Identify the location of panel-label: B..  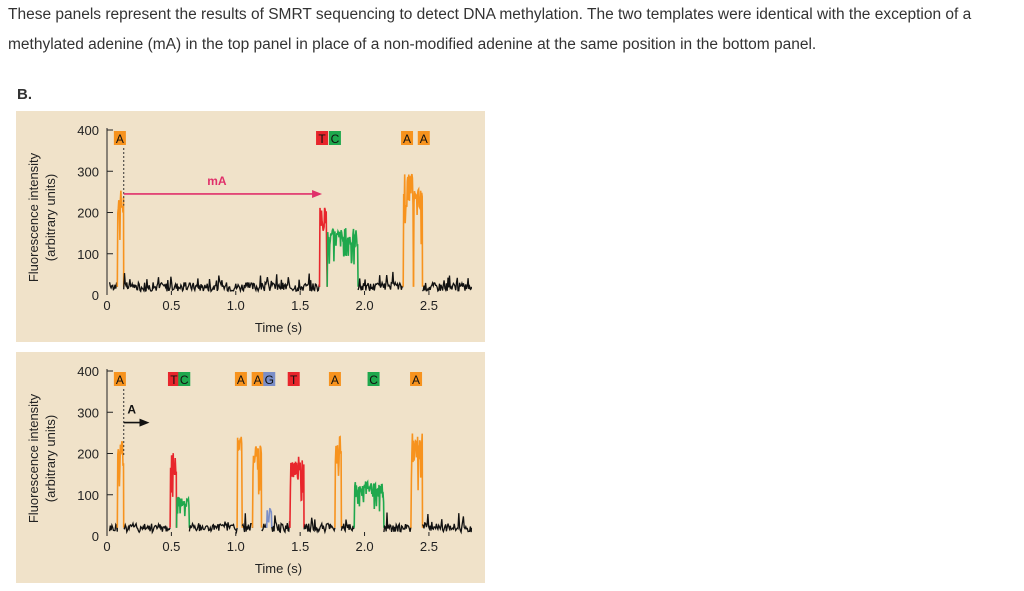
(24, 94).